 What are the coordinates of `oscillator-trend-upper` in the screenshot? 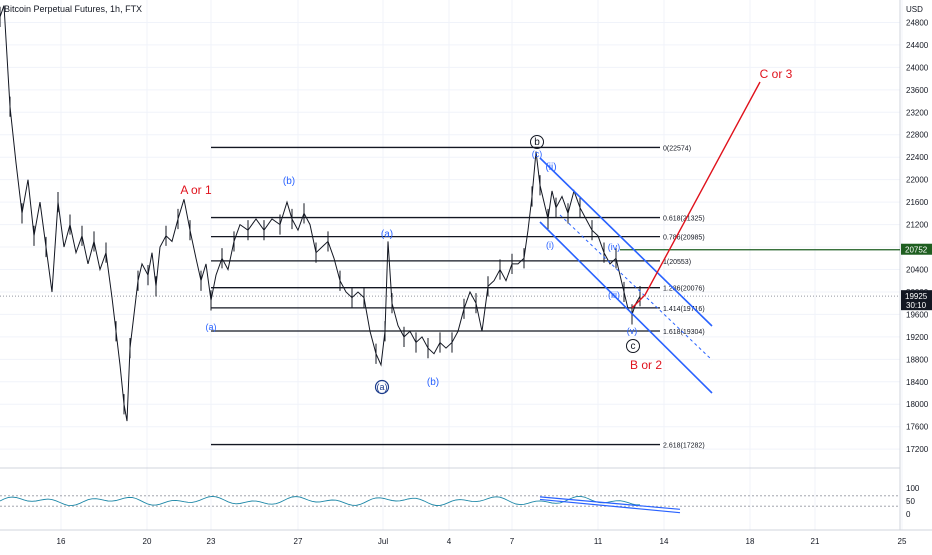 It's located at (610, 503).